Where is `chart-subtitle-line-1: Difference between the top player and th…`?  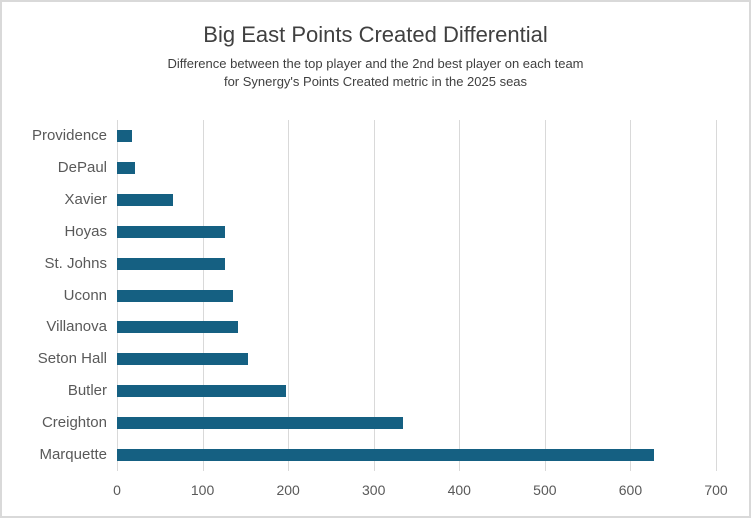 chart-subtitle-line-1: Difference between the top player and th… is located at coordinates (375, 63).